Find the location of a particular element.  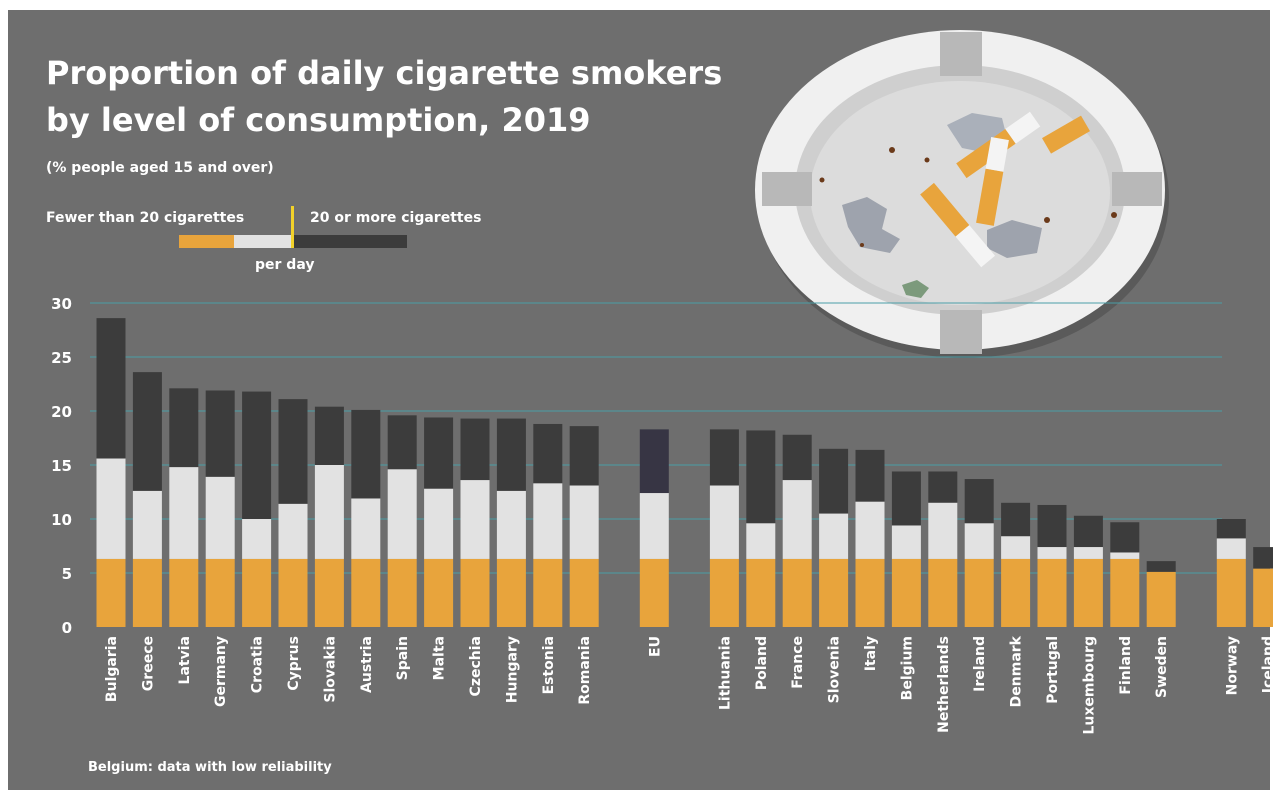

bar-light-netherlands is located at coordinates (943, 530).